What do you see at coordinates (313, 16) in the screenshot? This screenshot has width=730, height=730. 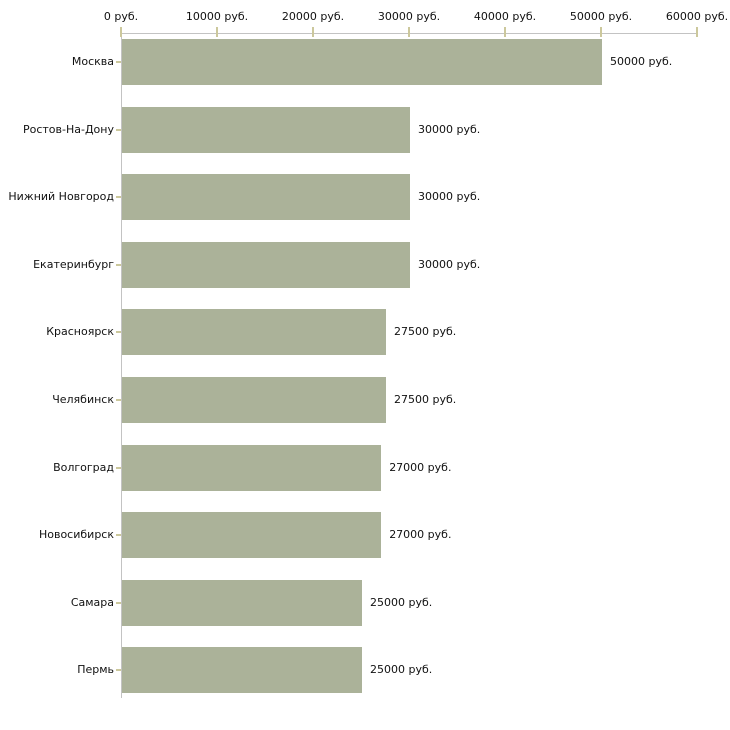 I see `x-axis-tick-label: 20000 руб.` at bounding box center [313, 16].